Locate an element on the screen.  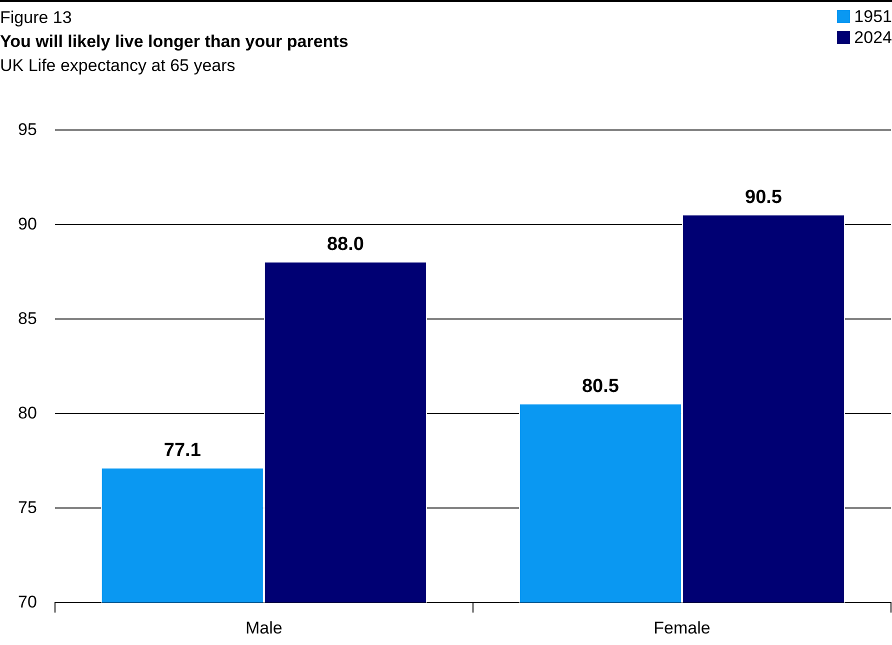
legend-label: 1951 is located at coordinates (873, 16).